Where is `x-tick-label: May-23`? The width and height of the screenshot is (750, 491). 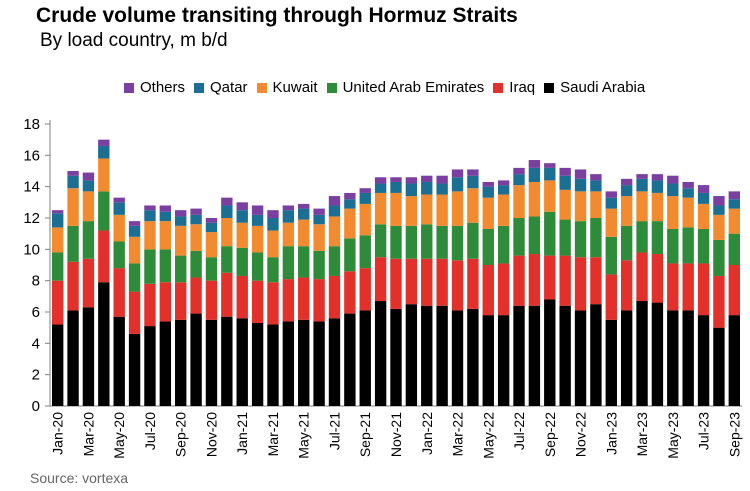
x-tick-label: May-23 is located at coordinates (673, 435).